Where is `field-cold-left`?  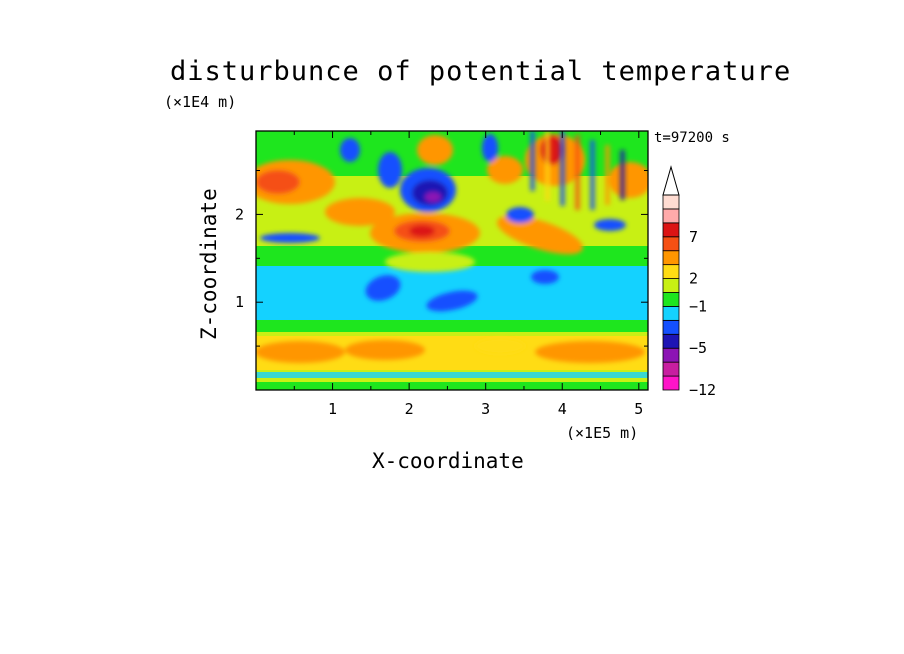 field-cold-left is located at coordinates (290, 238).